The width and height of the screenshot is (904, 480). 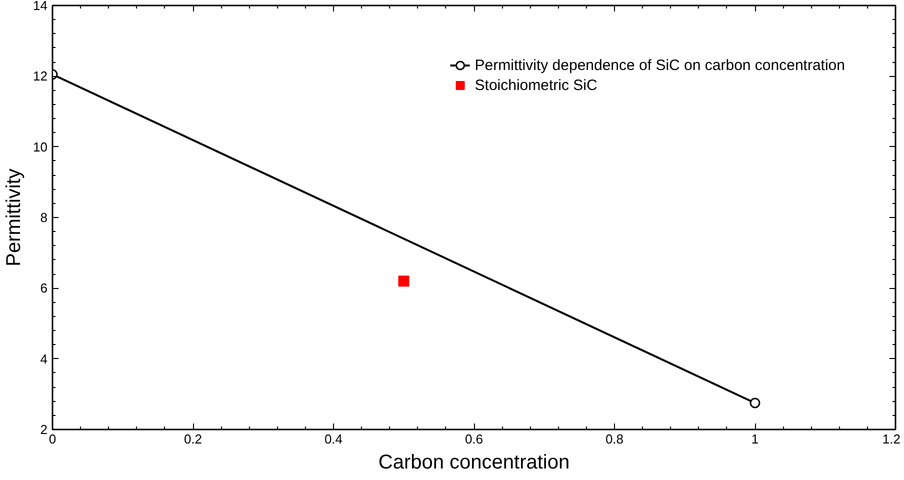 What do you see at coordinates (44, 288) in the screenshot?
I see `y-tick-label: 6` at bounding box center [44, 288].